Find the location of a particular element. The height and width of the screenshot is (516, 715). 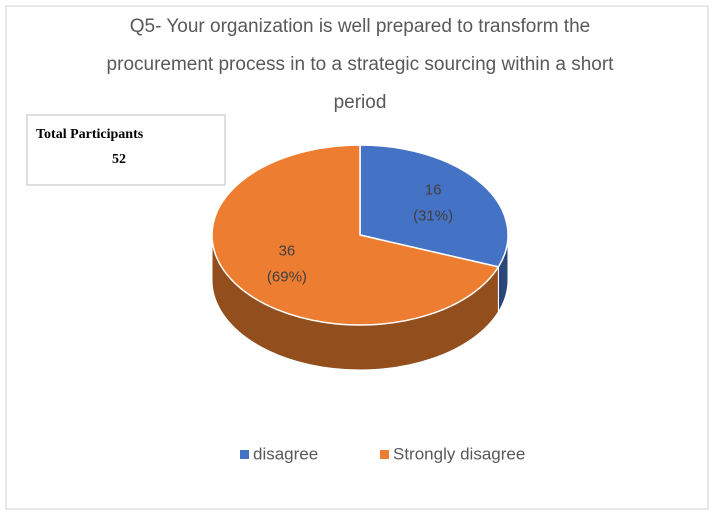

annotation-box is located at coordinates (126, 150).